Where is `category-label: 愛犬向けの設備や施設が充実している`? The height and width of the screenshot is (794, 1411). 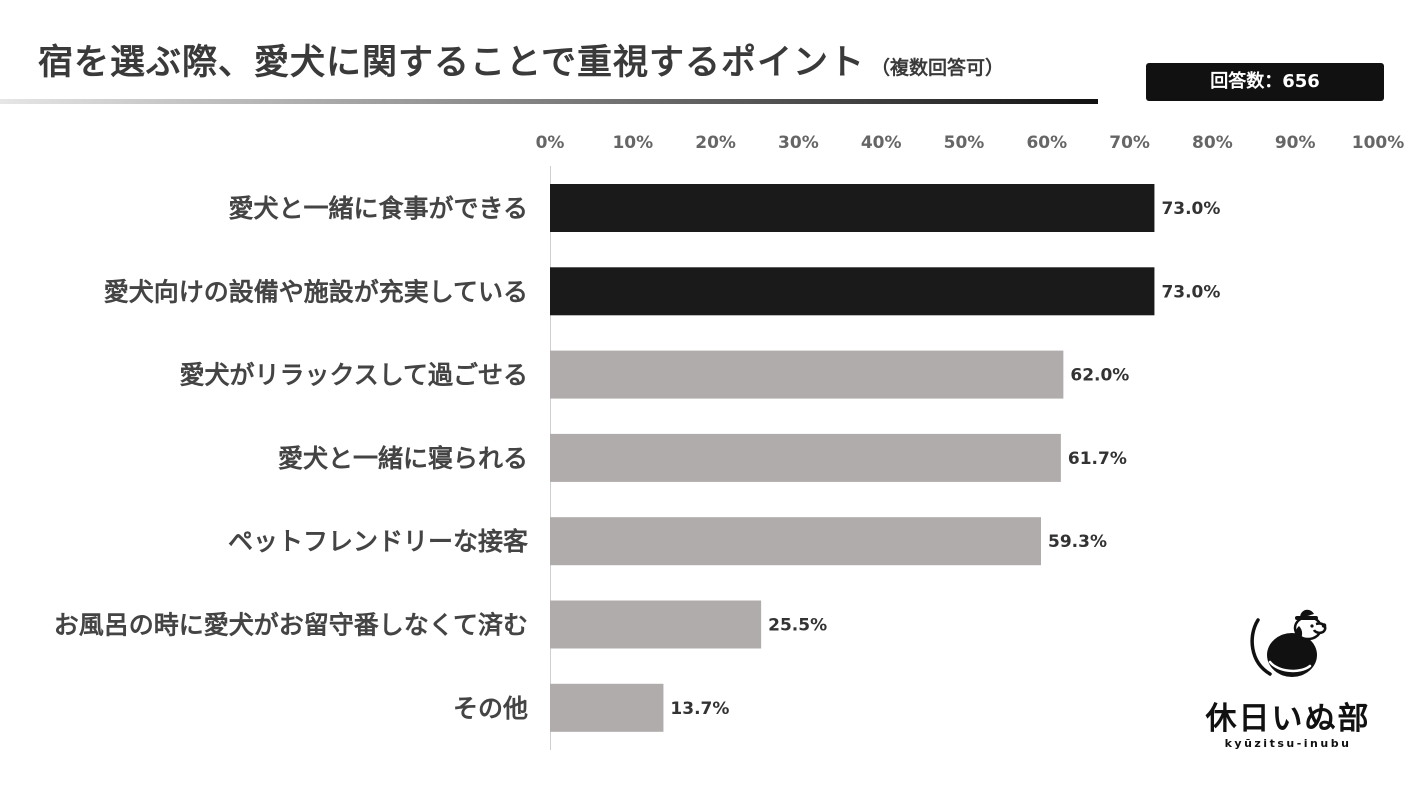
category-label: 愛犬向けの設備や施設が充実している is located at coordinates (316, 291).